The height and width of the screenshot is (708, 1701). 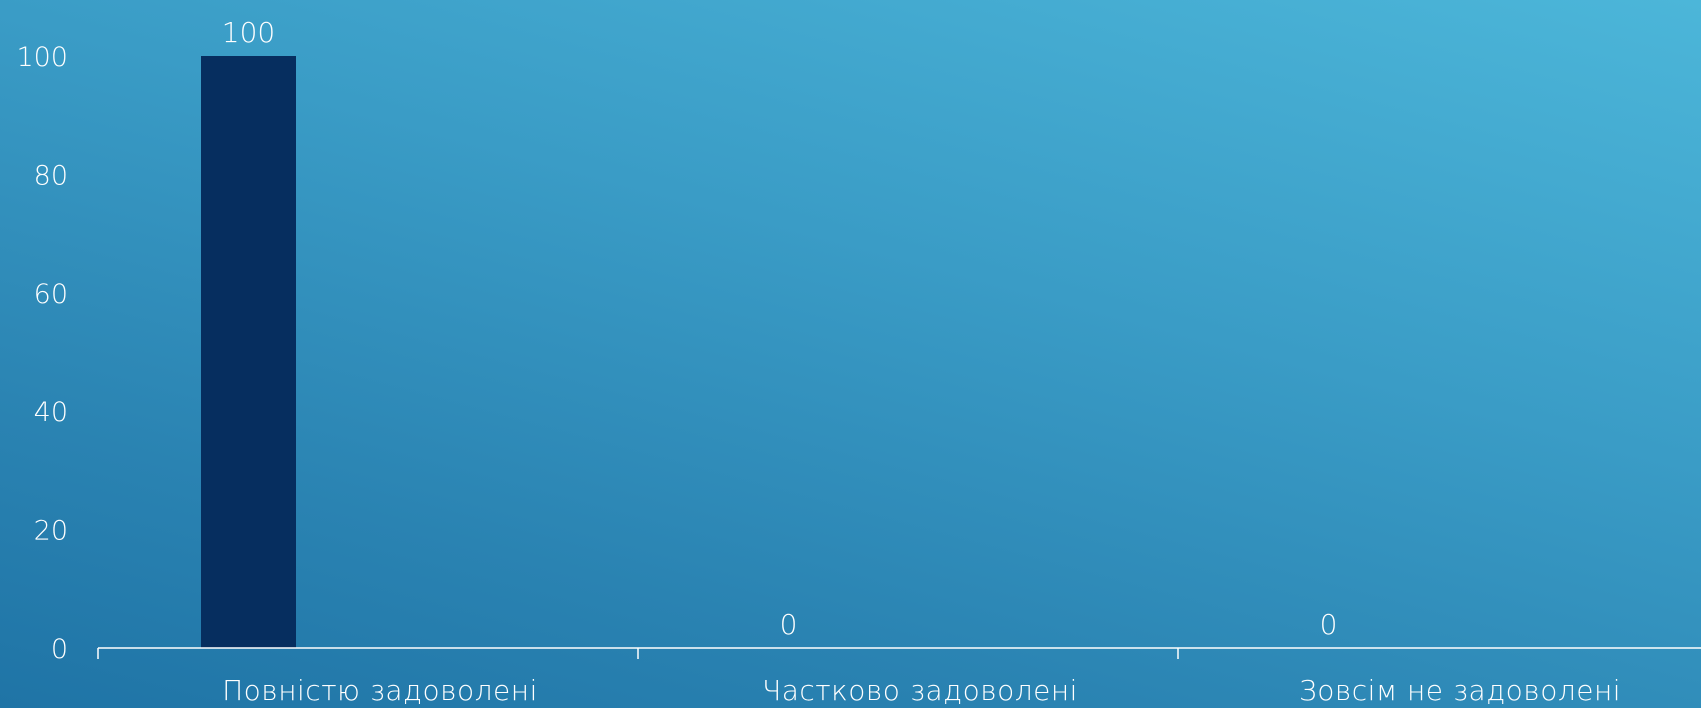 What do you see at coordinates (59, 649) in the screenshot?
I see `y-tick-label-0: 0` at bounding box center [59, 649].